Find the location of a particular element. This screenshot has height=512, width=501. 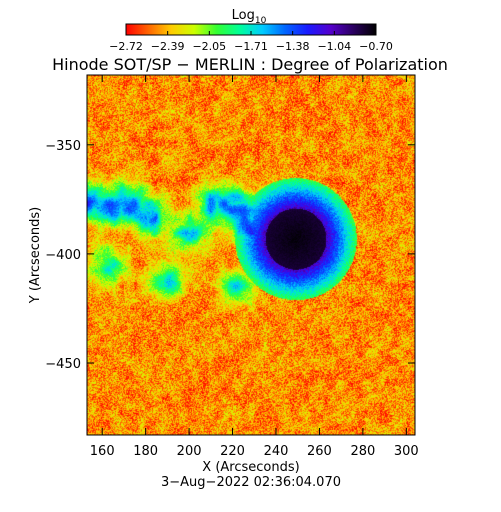

colorbar-tick-label: −0.70 is located at coordinates (376, 46).